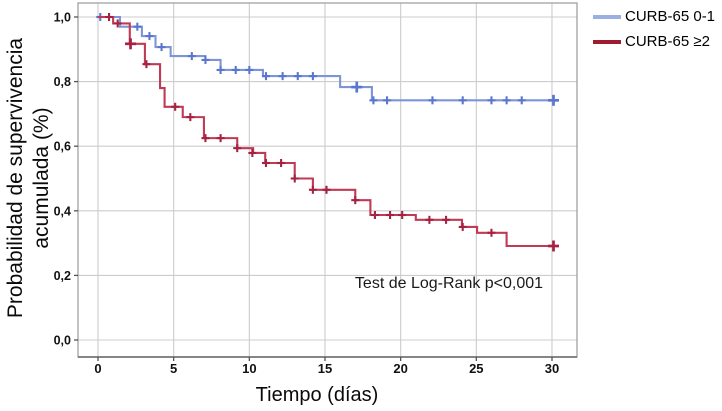 This screenshot has width=722, height=411. I want to click on y-axis-title-line1: Probabilidad de supervivencia, so click(15, 178).